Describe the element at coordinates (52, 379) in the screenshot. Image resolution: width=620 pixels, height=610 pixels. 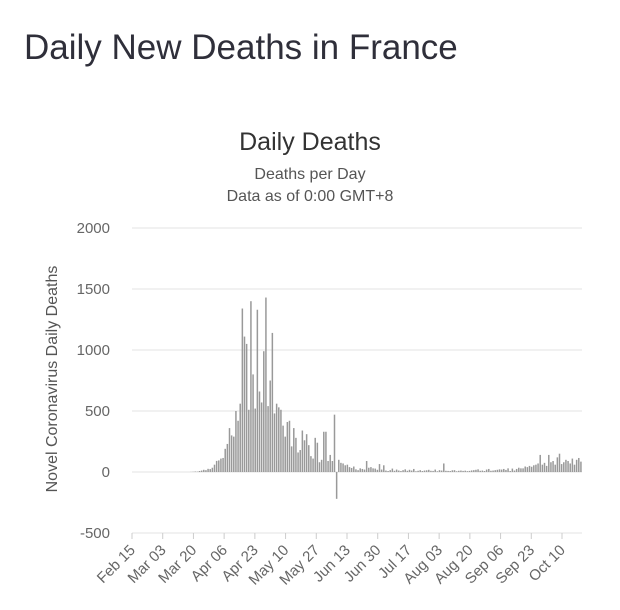
I see `y-axis-label: Novel Coronavirus Daily Deaths` at that location.